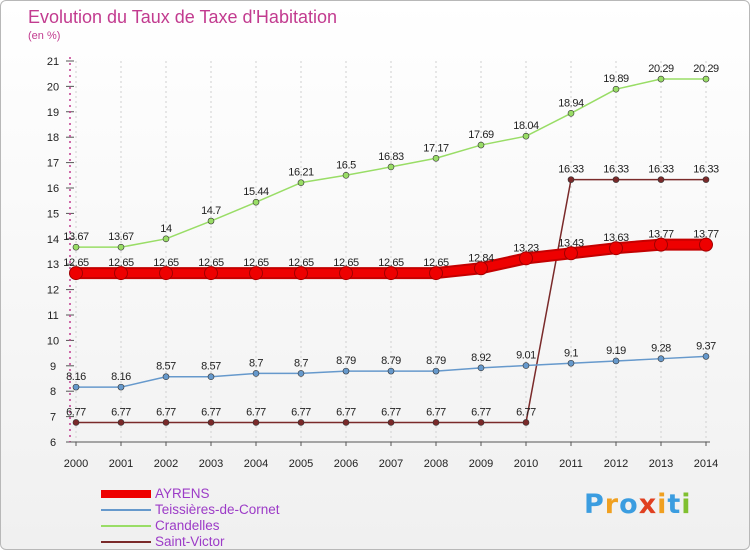 This screenshot has width=750, height=550. I want to click on data-label-ayrens: 13.43, so click(571, 243).